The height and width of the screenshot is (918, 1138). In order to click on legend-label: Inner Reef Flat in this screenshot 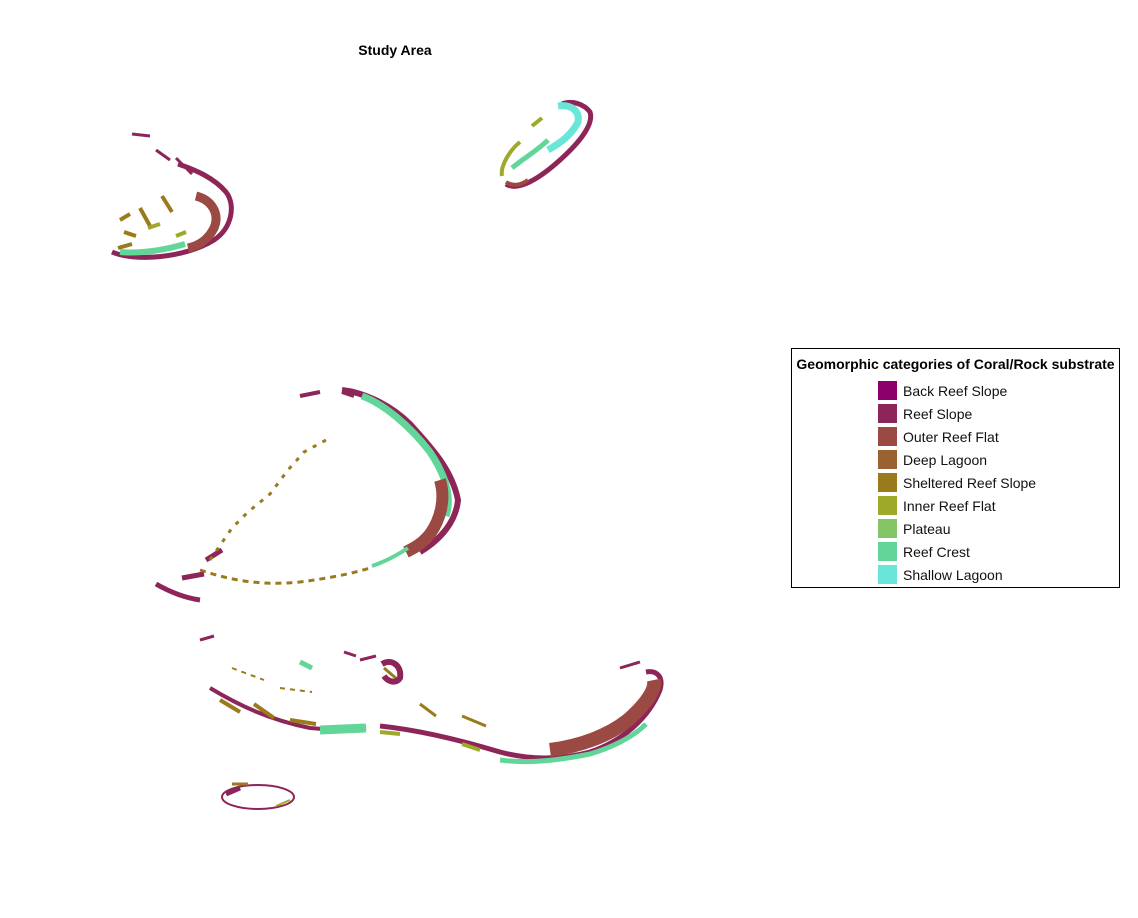, I will do `click(949, 505)`.